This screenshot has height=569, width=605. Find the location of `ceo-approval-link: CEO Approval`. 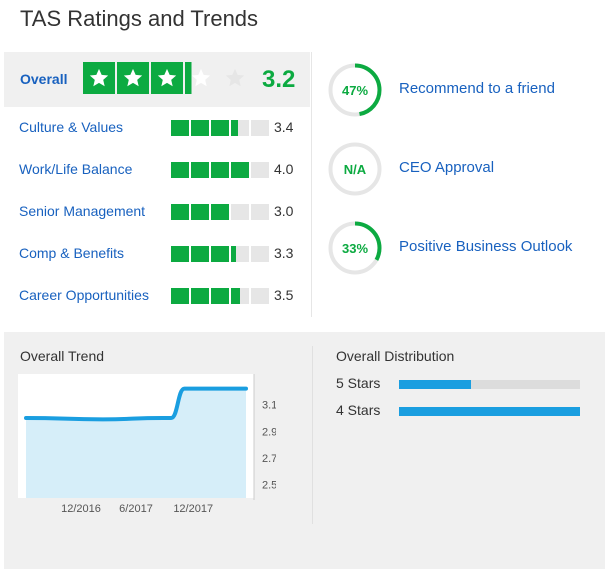

ceo-approval-link: CEO Approval is located at coordinates (447, 167).